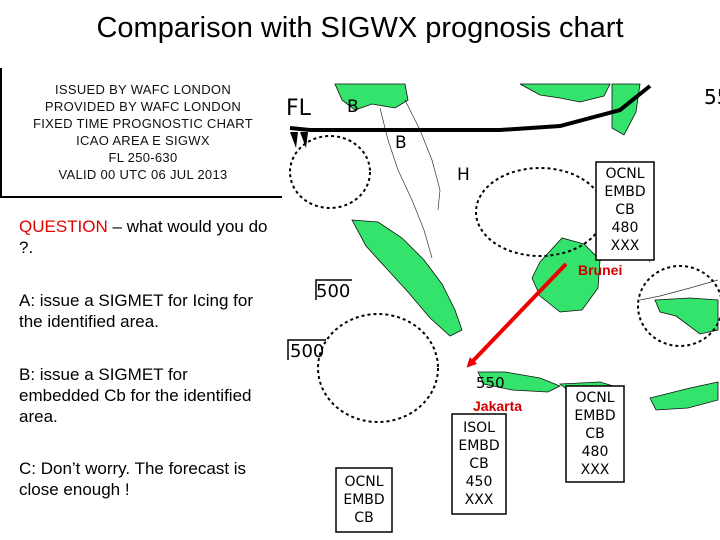 The width and height of the screenshot is (720, 540). I want to click on height-marker-500-upper: 500, so click(333, 290).